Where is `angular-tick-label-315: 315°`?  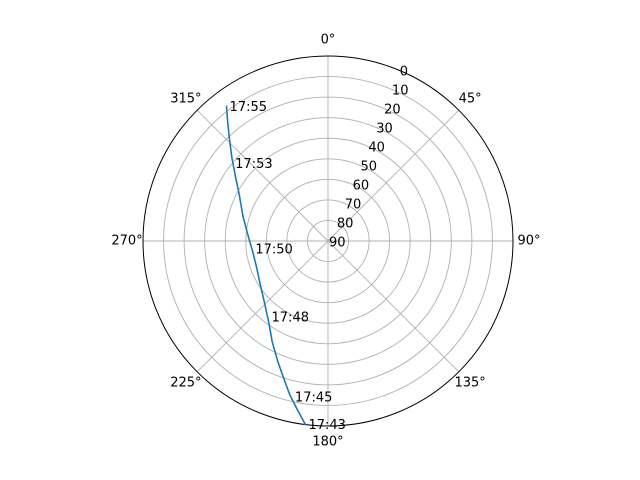
angular-tick-label-315: 315° is located at coordinates (185, 98).